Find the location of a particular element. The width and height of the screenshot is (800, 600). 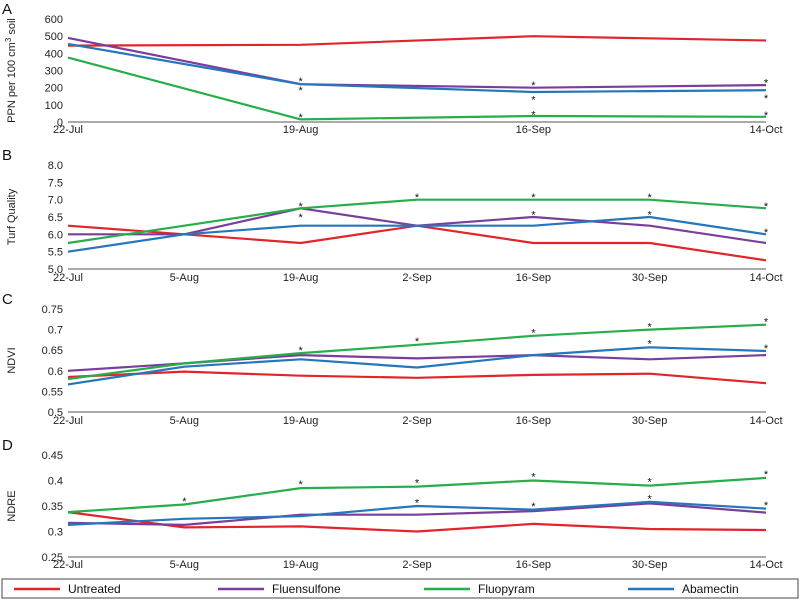

panel-d-x-tick-label: 5-Aug is located at coordinates (184, 565).